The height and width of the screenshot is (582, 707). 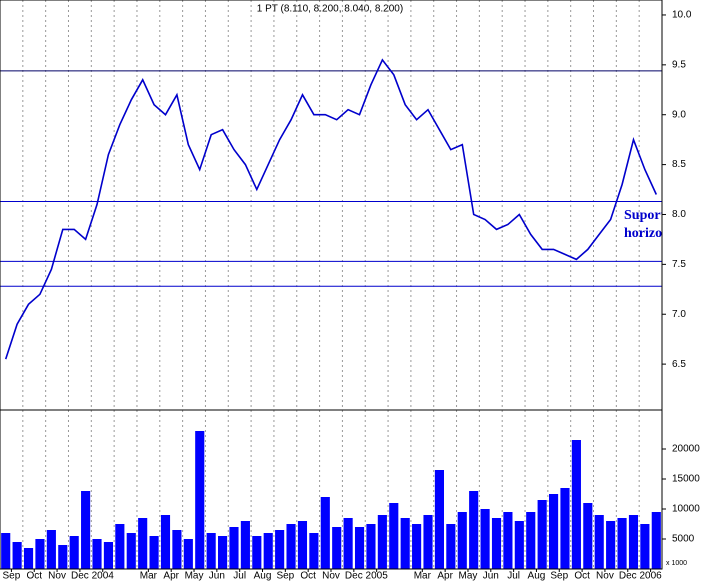 I want to click on y-tick-label: 20000, so click(x=686, y=449).